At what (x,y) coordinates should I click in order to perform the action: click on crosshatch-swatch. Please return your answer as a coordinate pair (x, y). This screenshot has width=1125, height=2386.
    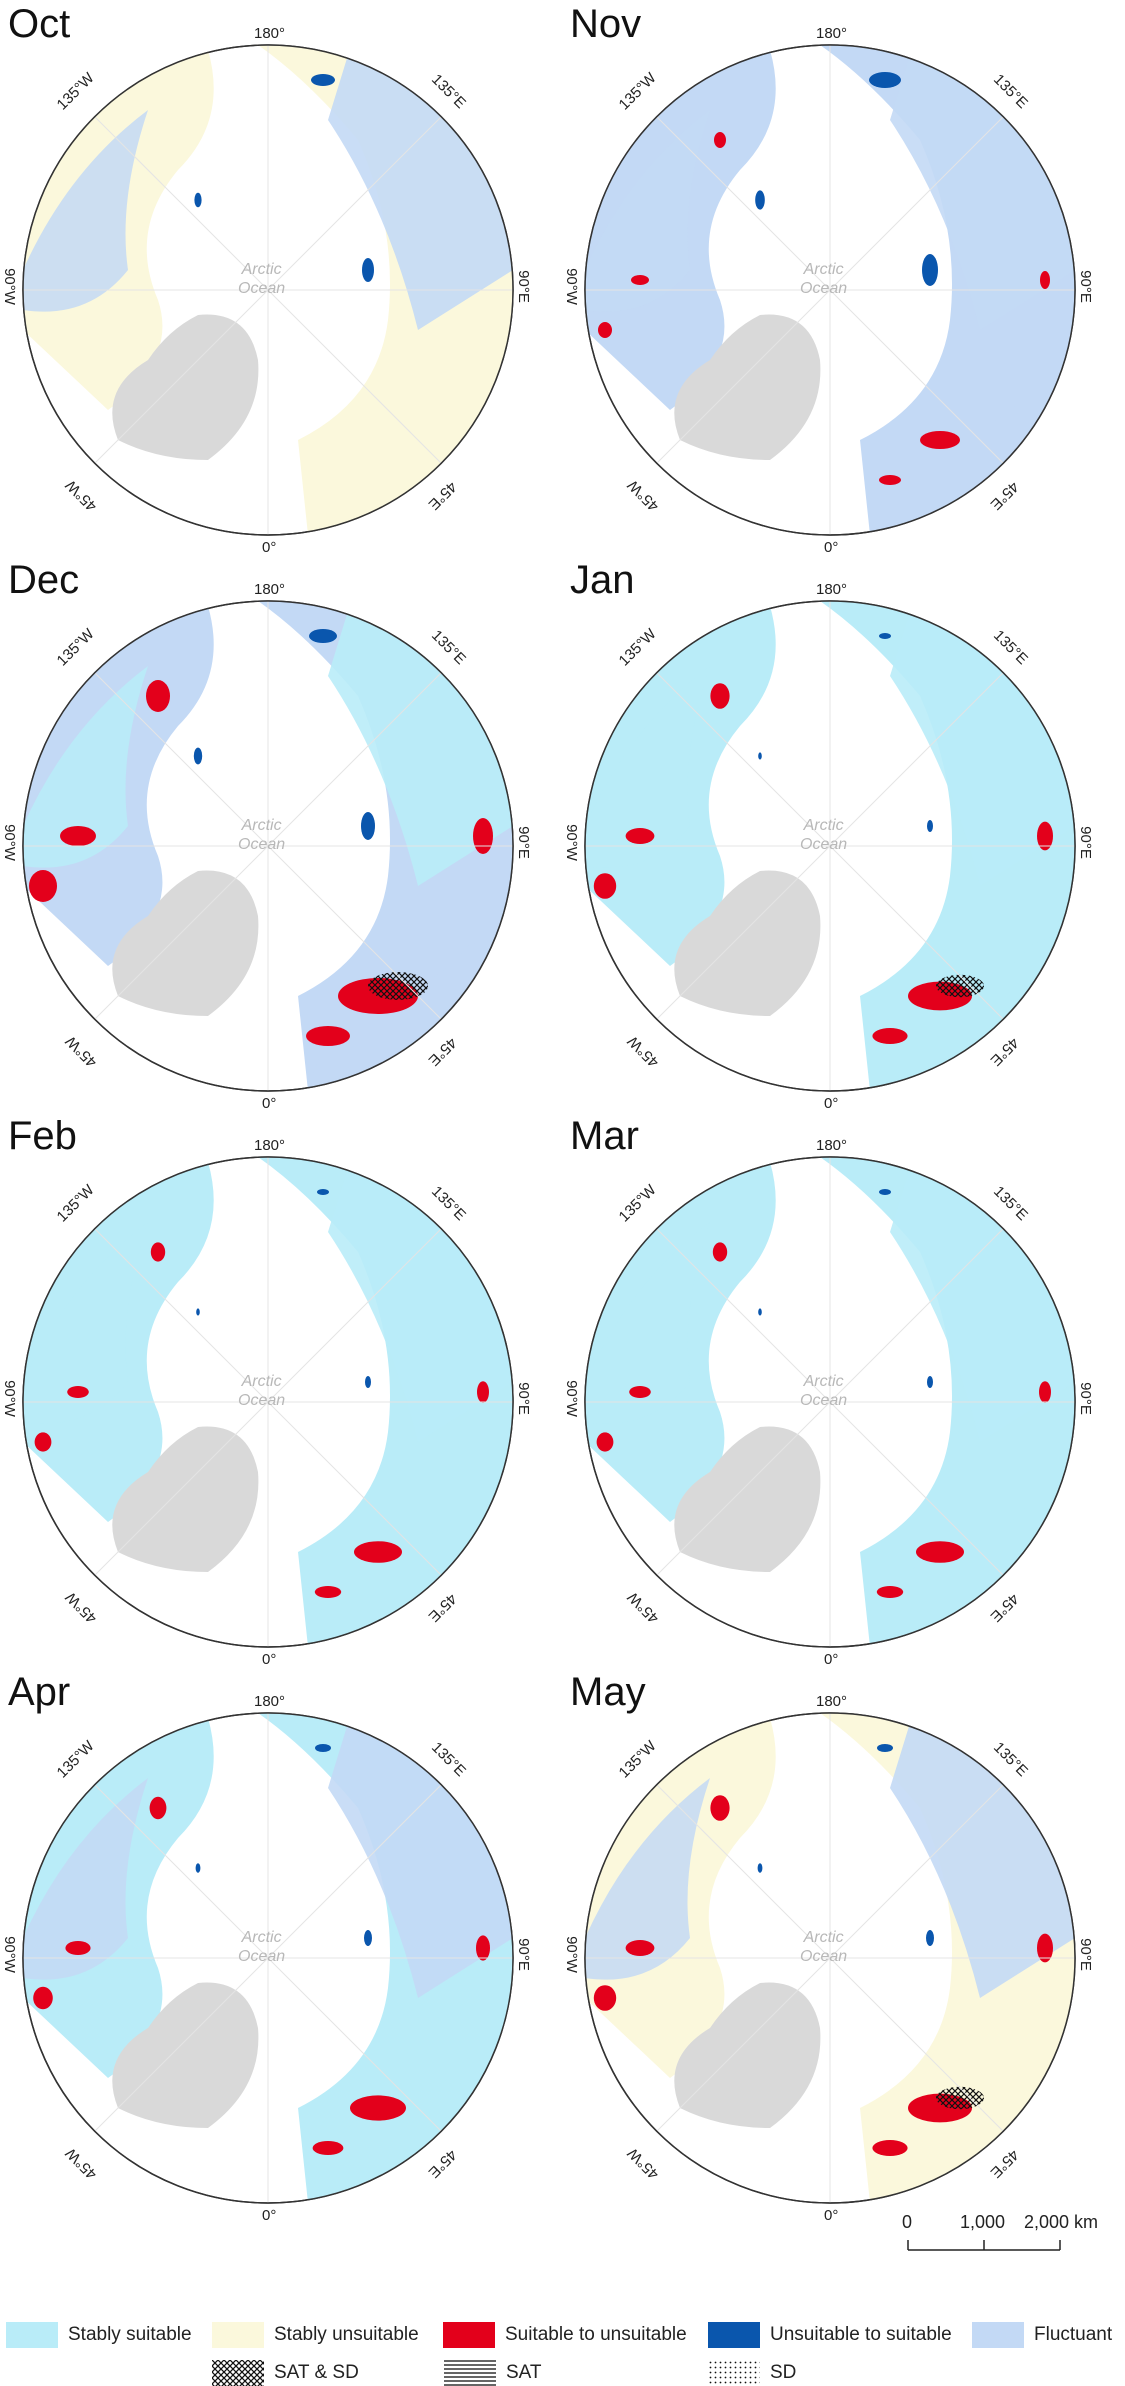
    Looking at the image, I should click on (238, 2373).